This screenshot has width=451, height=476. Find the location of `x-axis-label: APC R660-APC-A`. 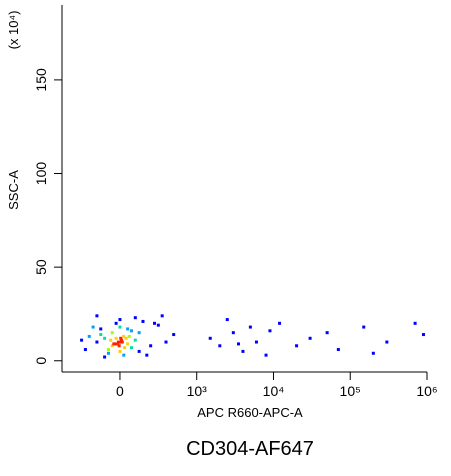

x-axis-label: APC R660-APC-A is located at coordinates (250, 412).